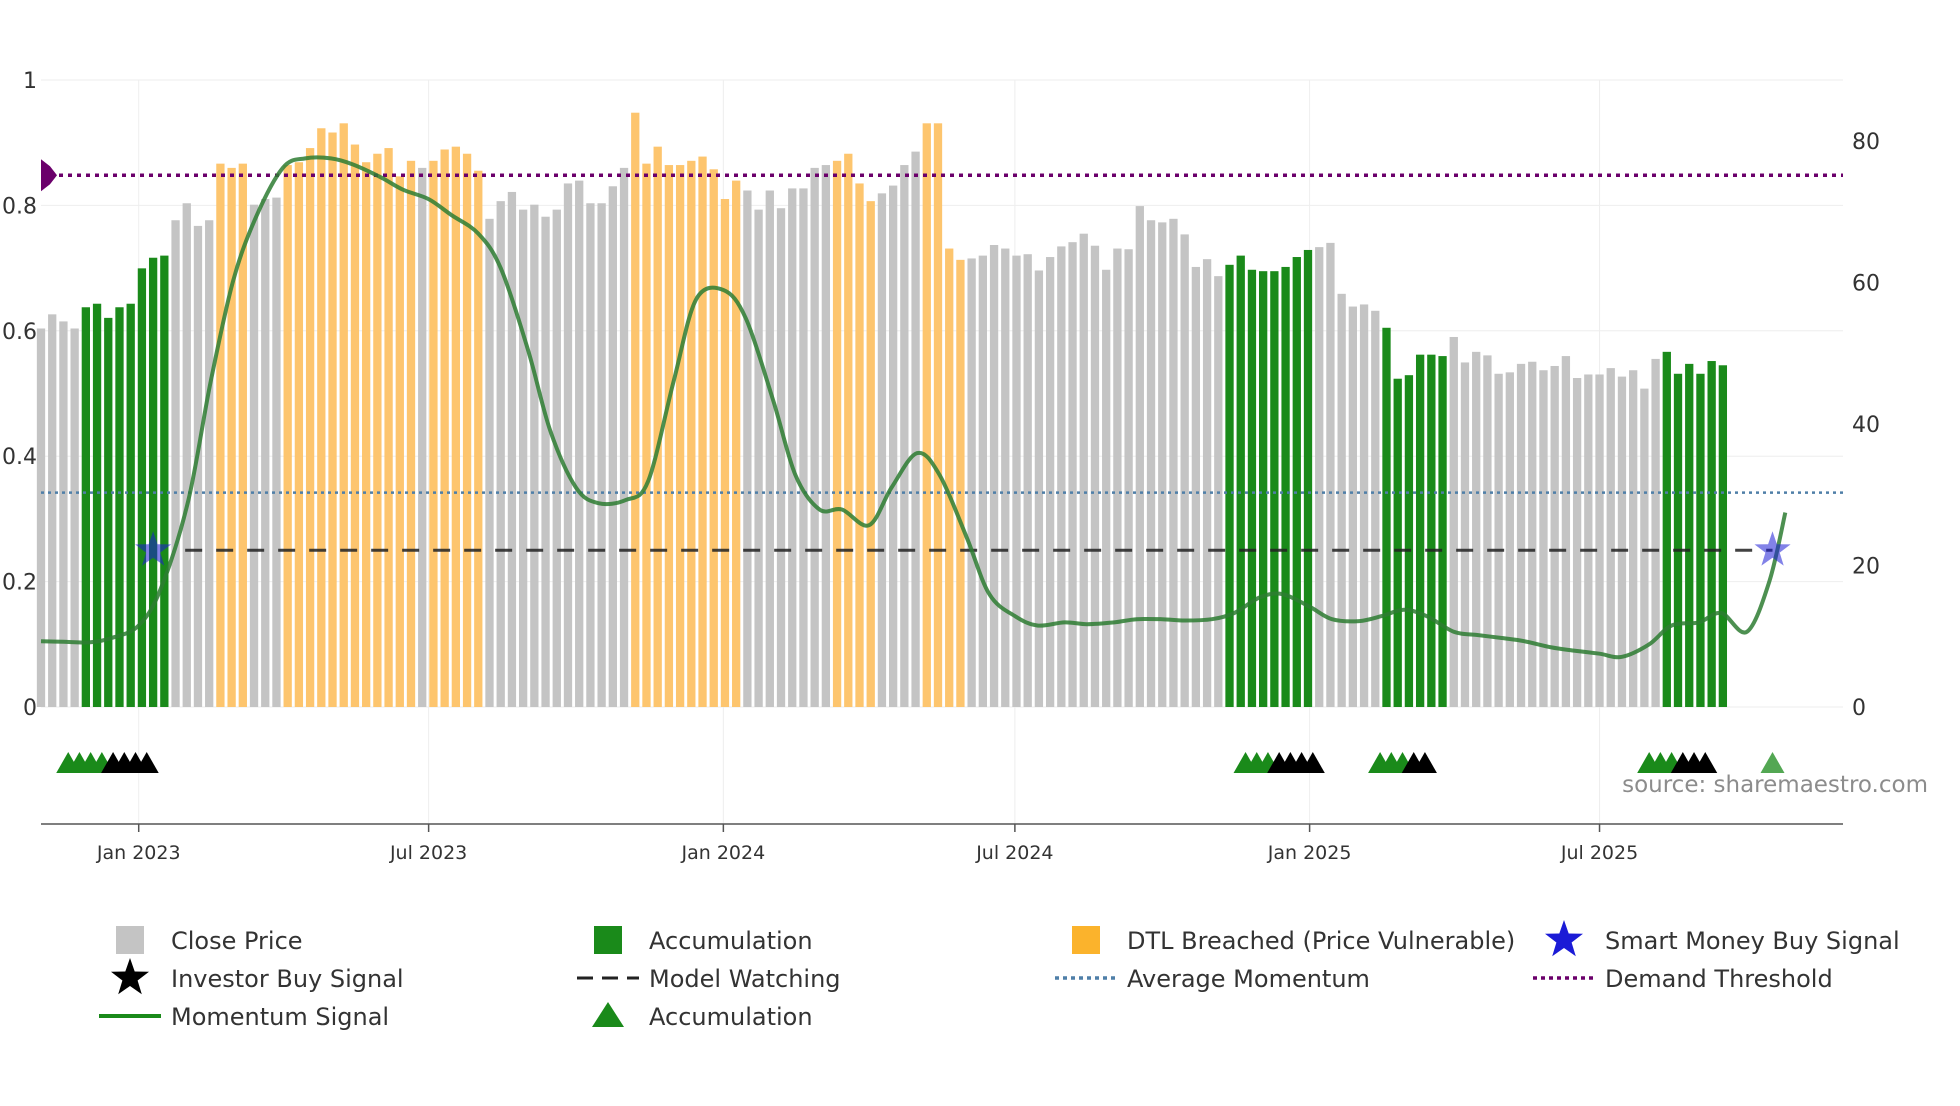 The height and width of the screenshot is (1106, 1960). What do you see at coordinates (731, 941) in the screenshot?
I see `legend-label-accum: Accumulation` at bounding box center [731, 941].